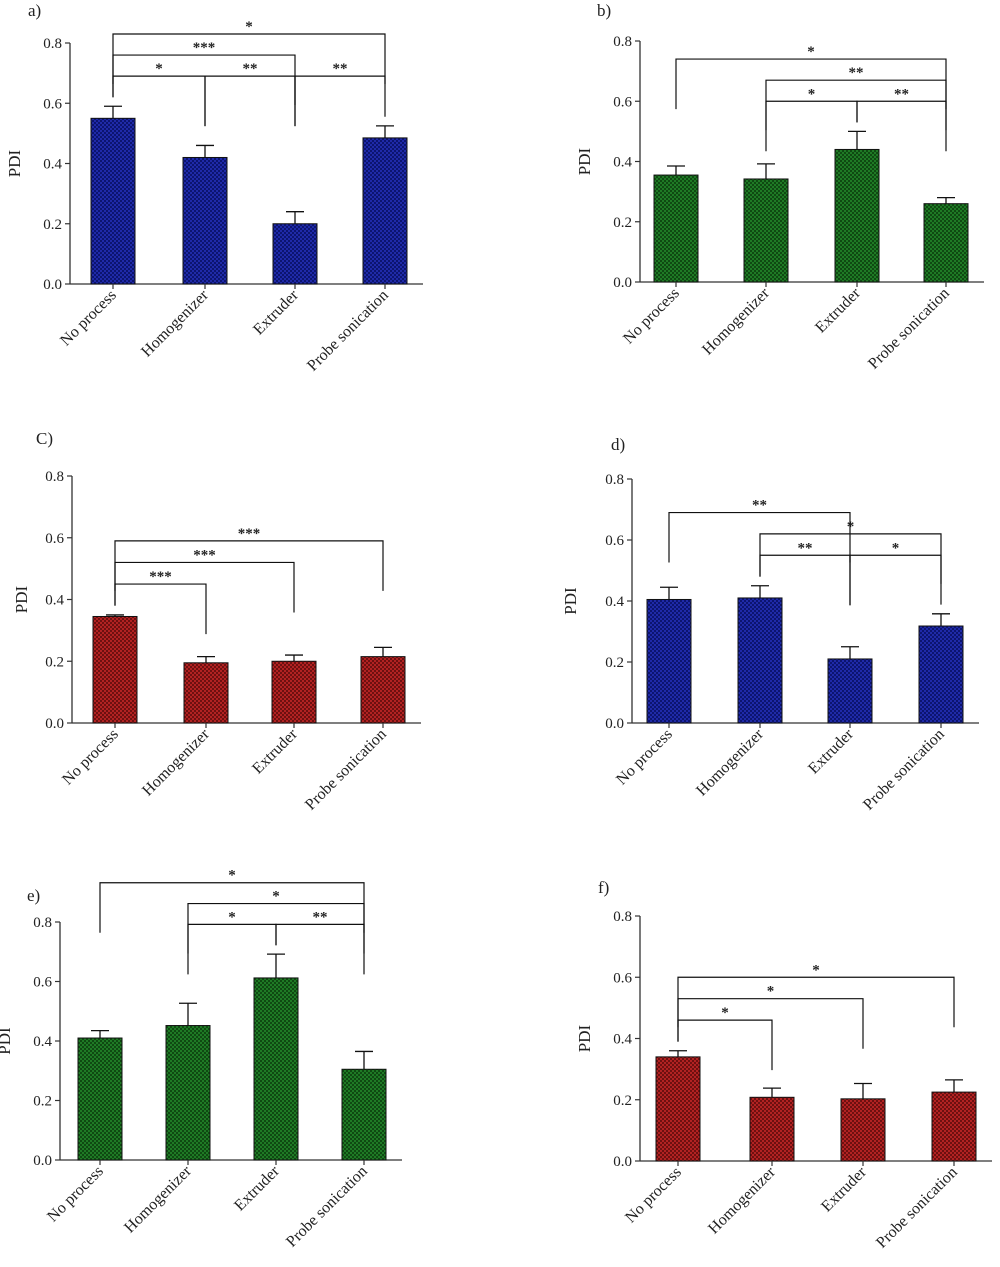  What do you see at coordinates (34, 10) in the screenshot?
I see `panel-label: a)` at bounding box center [34, 10].